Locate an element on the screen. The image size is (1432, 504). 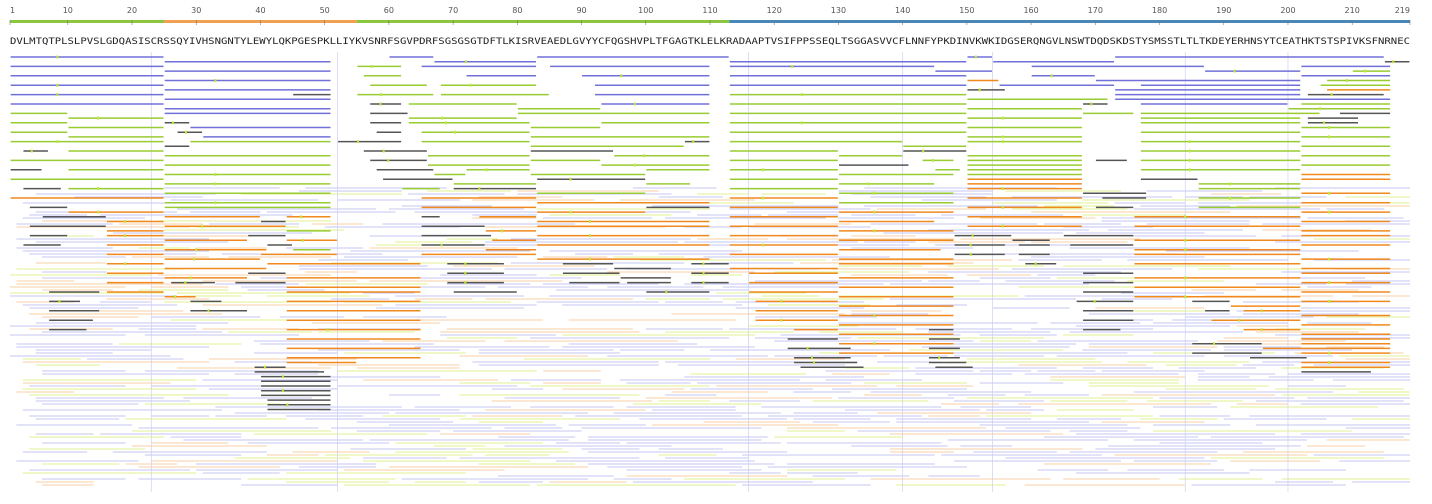
ruler-label: 130 is located at coordinates (838, 10).